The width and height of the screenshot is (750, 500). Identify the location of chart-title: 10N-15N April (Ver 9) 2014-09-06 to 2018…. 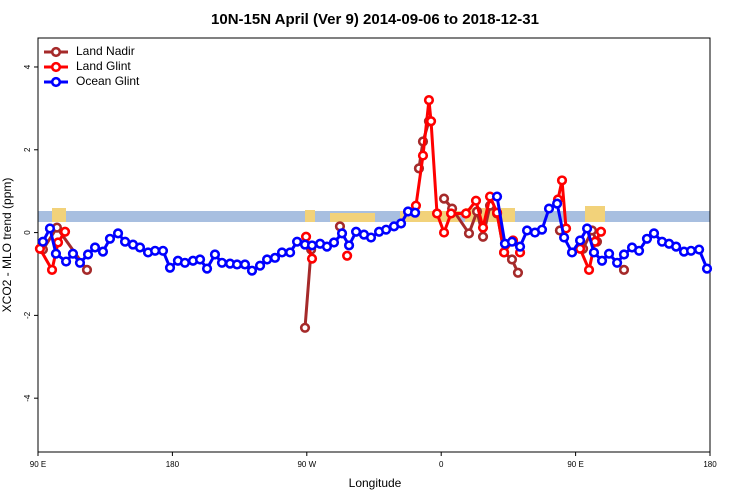
(375, 19).